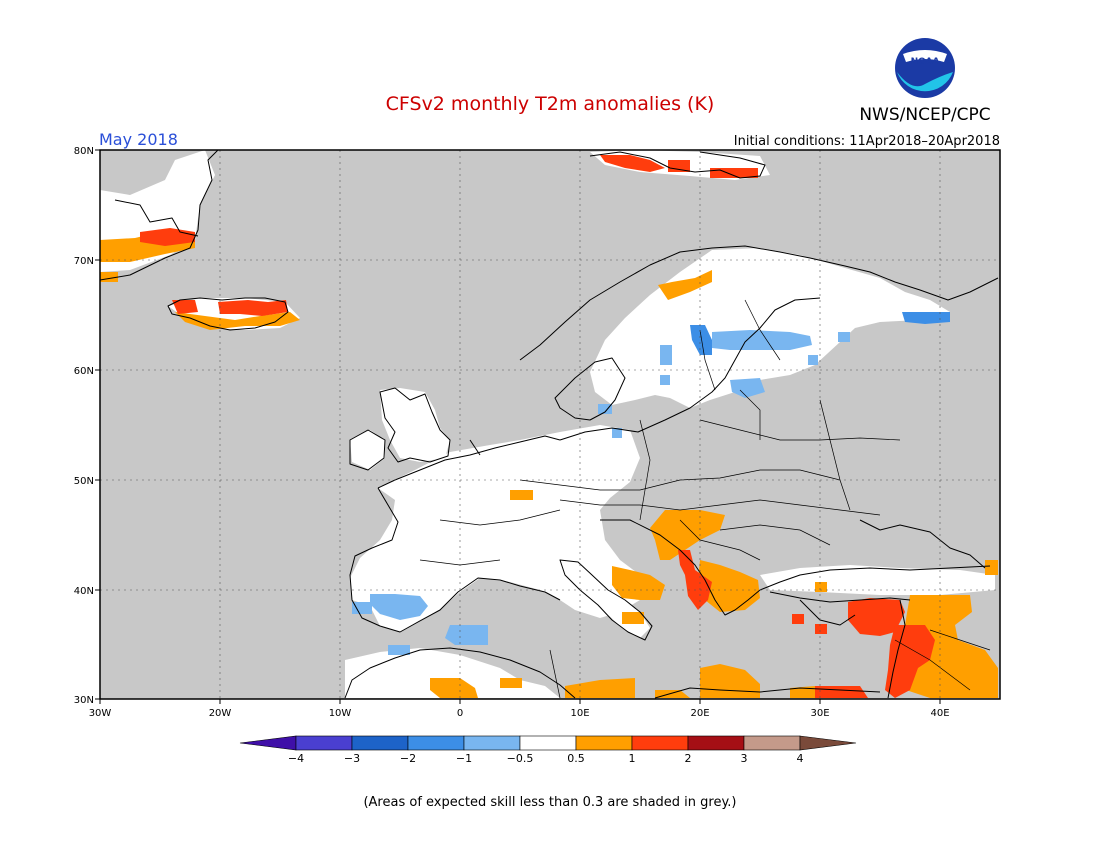 The height and width of the screenshot is (850, 1100). Describe the element at coordinates (84, 371) in the screenshot. I see `lat-label: 60N` at that location.